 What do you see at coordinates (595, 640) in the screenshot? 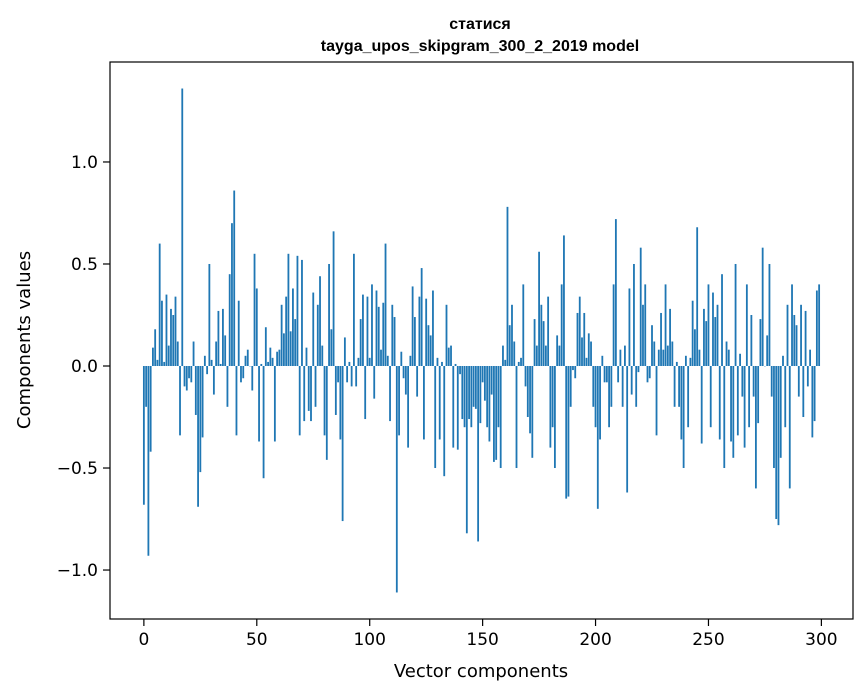
I see `x-tick-label: 200` at bounding box center [595, 640].